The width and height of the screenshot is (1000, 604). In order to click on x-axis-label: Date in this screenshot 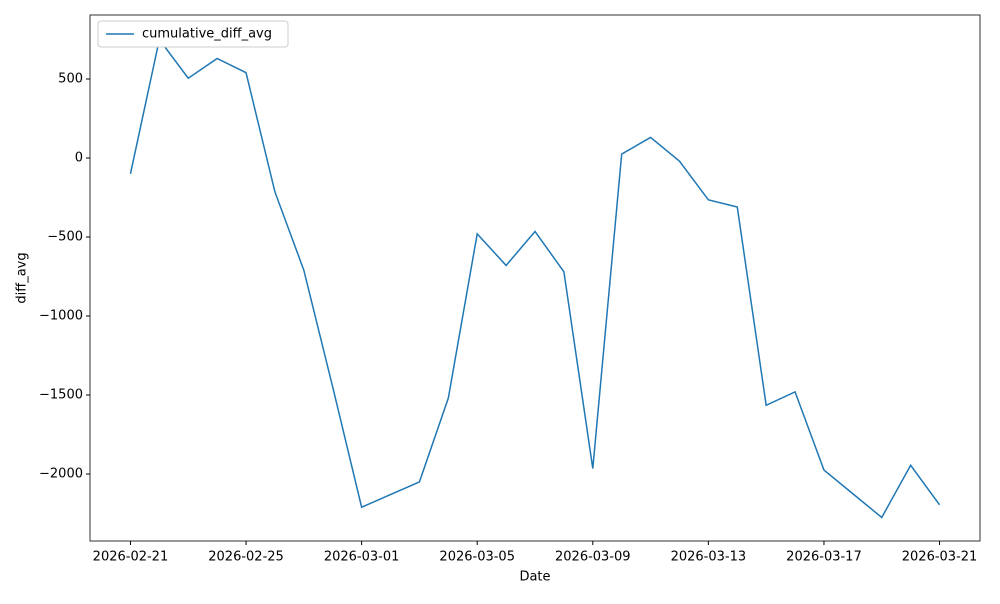, I will do `click(534, 577)`.